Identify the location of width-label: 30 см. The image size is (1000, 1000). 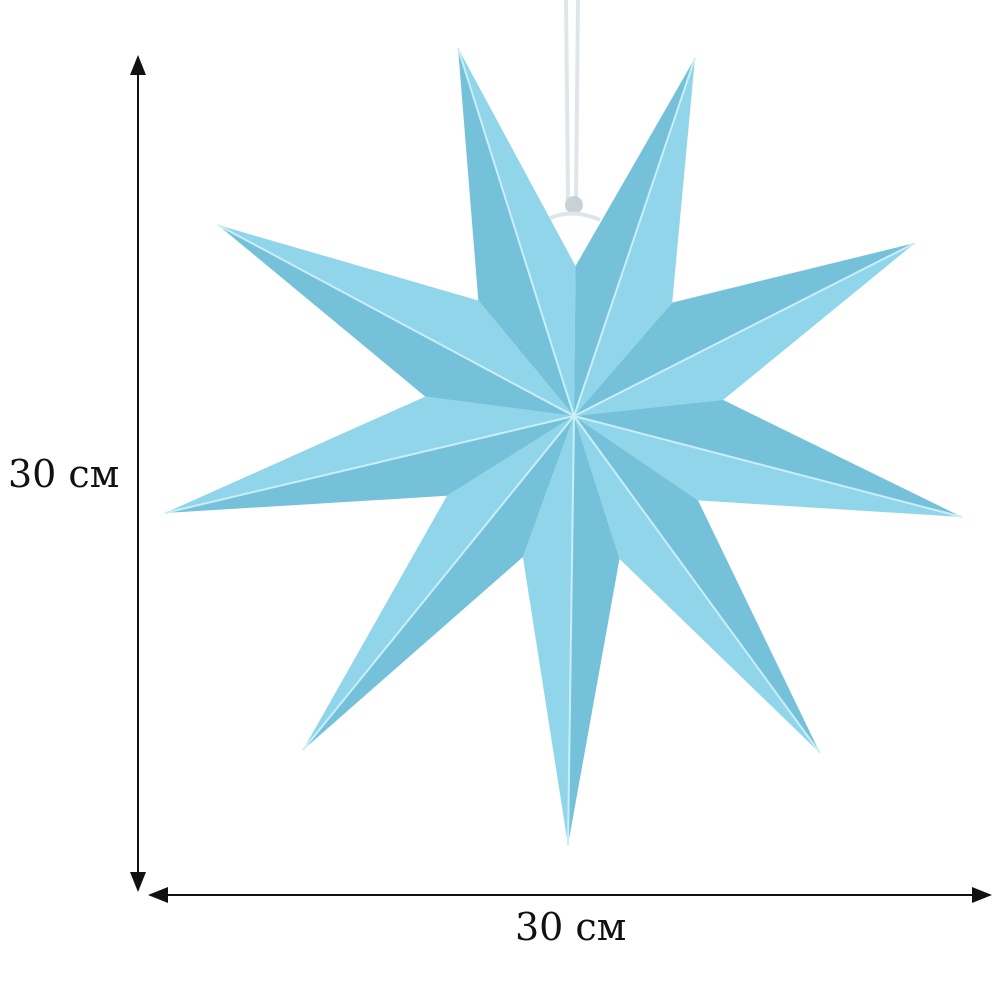
(571, 927).